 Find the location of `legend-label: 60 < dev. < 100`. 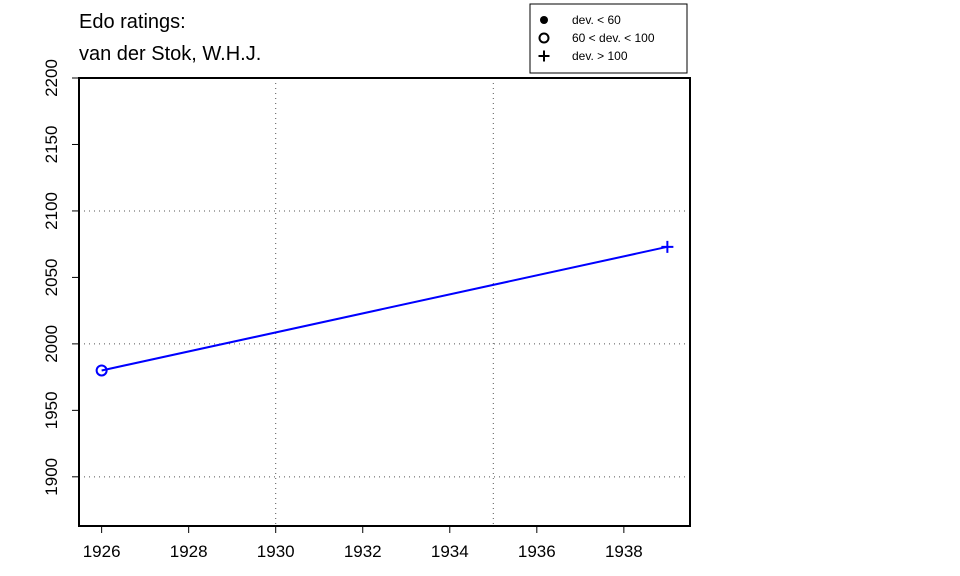

legend-label: 60 < dev. < 100 is located at coordinates (613, 38).